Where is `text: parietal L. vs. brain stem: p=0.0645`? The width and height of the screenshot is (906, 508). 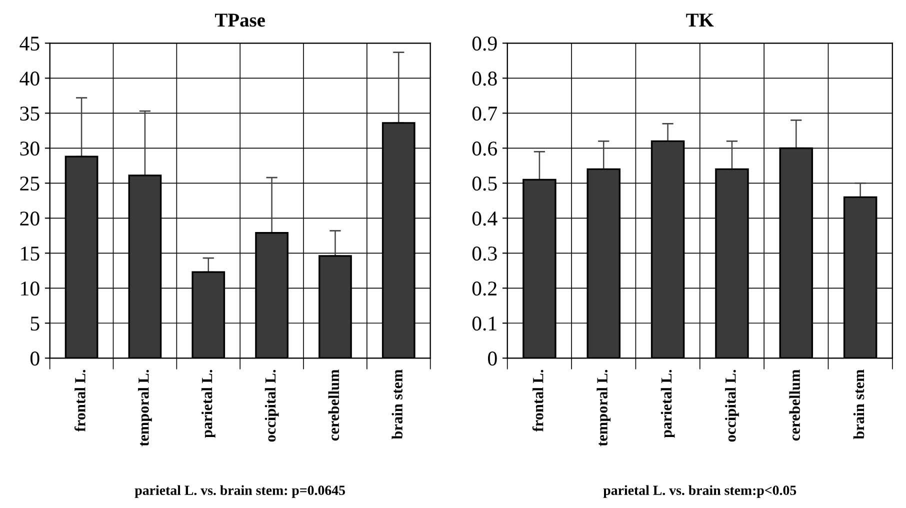 text: parietal L. vs. brain stem: p=0.0645 is located at coordinates (240, 491).